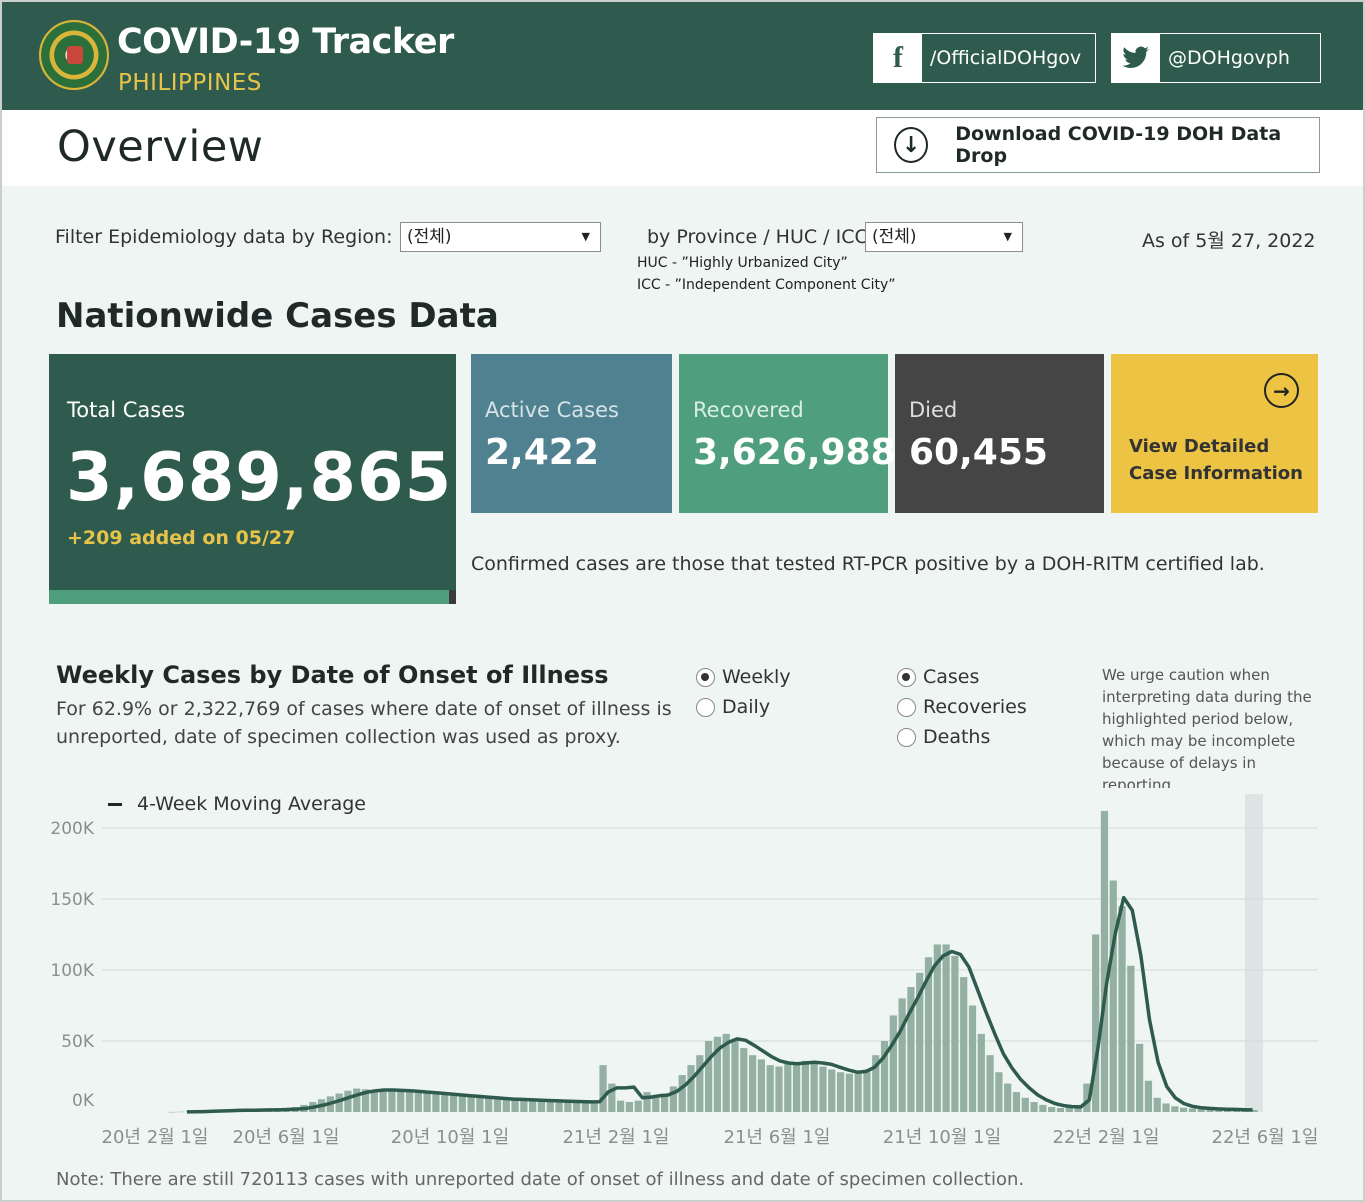 The width and height of the screenshot is (1365, 1202). What do you see at coordinates (571, 433) in the screenshot?
I see `active-cases-card: Active Cases 2,422` at bounding box center [571, 433].